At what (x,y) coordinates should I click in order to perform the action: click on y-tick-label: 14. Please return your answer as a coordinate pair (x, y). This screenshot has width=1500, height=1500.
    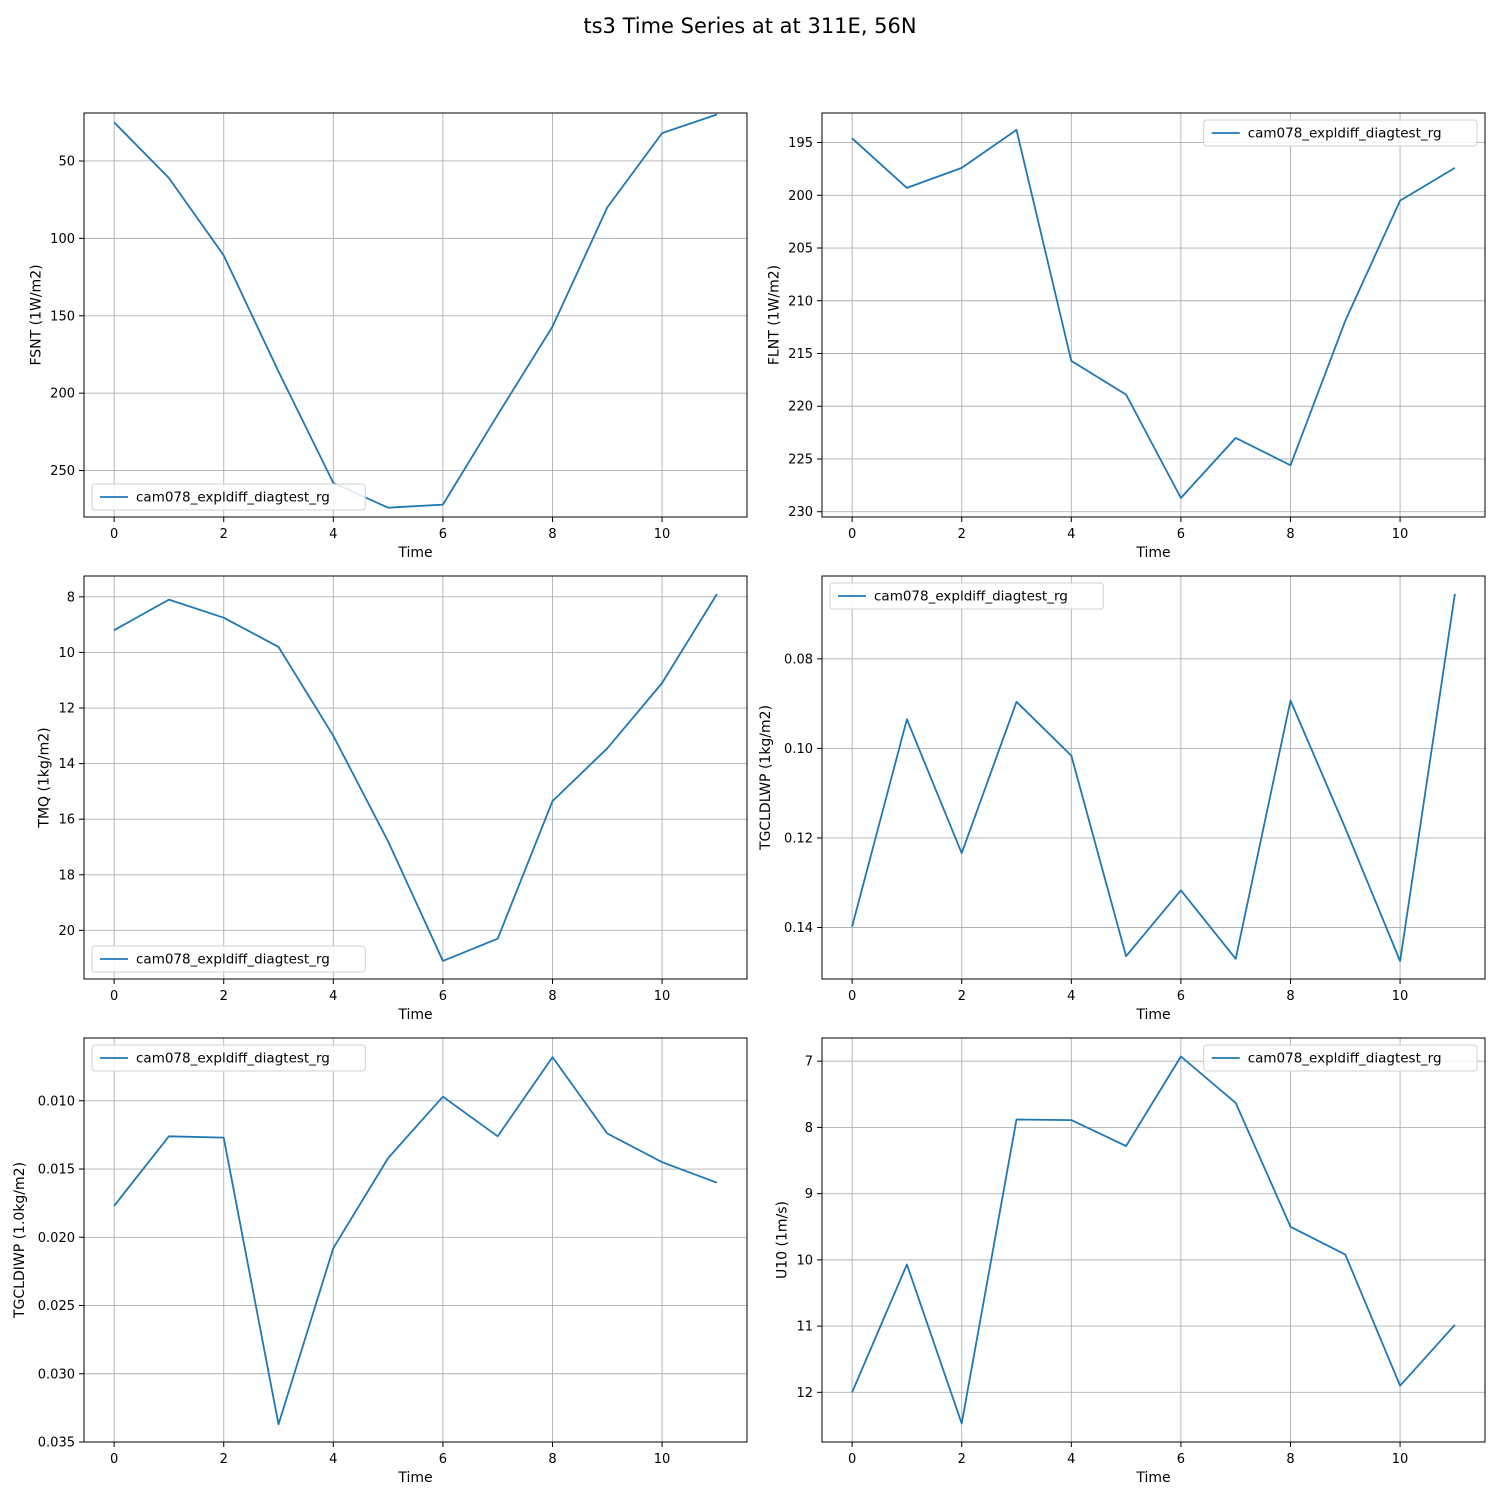
    Looking at the image, I should click on (66, 764).